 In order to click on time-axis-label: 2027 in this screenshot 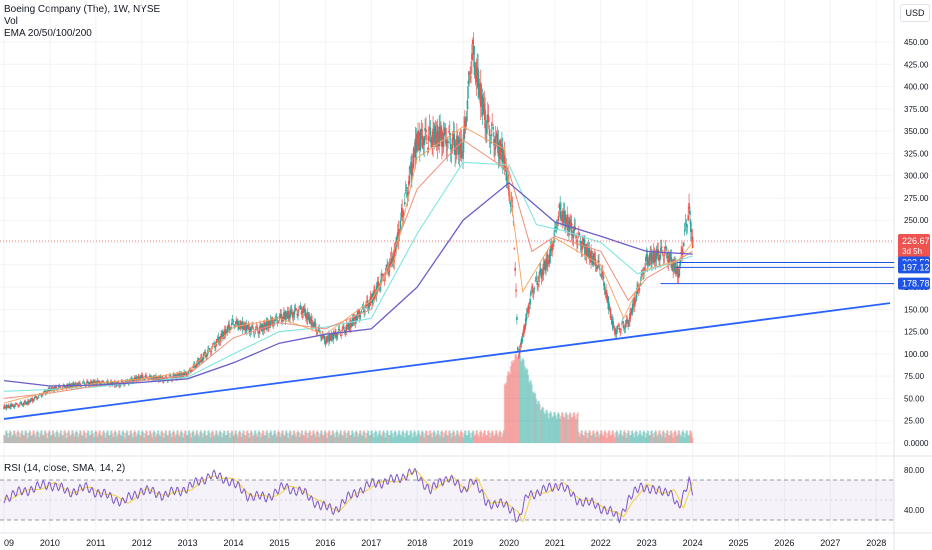, I will do `click(830, 543)`.